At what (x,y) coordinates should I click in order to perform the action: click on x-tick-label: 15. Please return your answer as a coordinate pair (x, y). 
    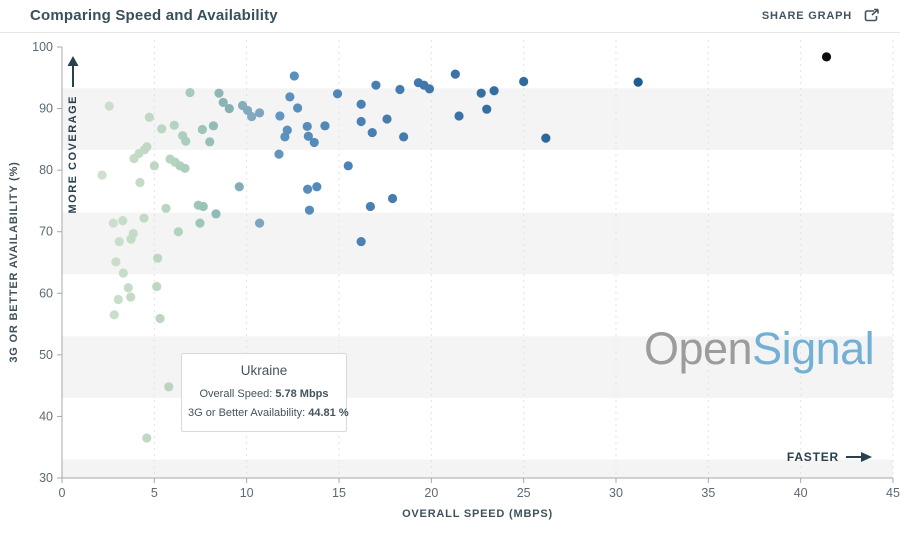
    Looking at the image, I should click on (339, 493).